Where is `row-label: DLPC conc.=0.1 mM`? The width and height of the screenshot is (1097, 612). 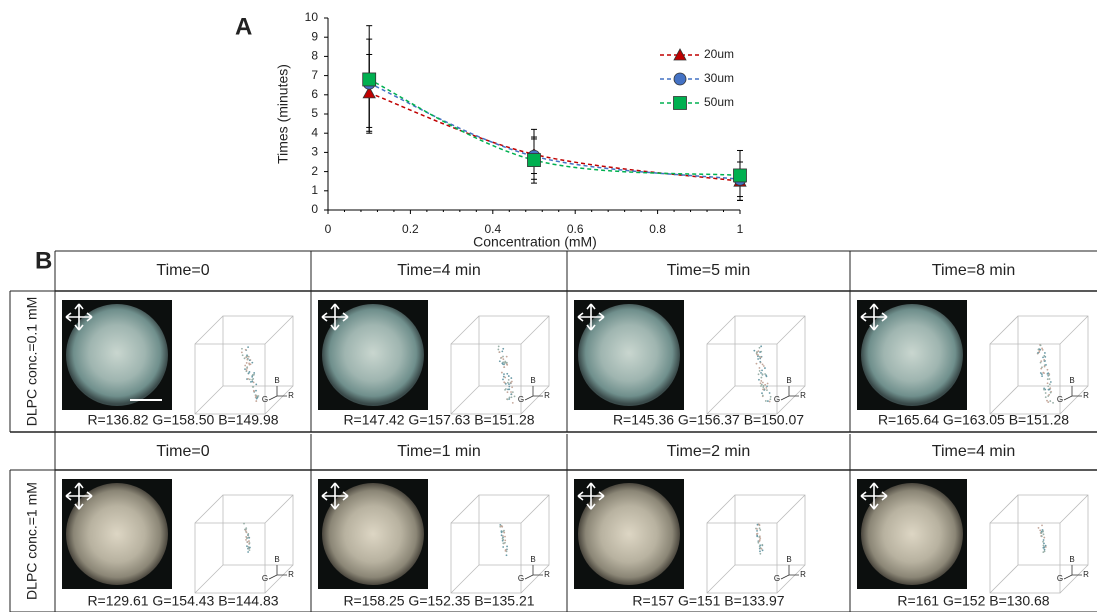 row-label: DLPC conc.=0.1 mM is located at coordinates (32, 362).